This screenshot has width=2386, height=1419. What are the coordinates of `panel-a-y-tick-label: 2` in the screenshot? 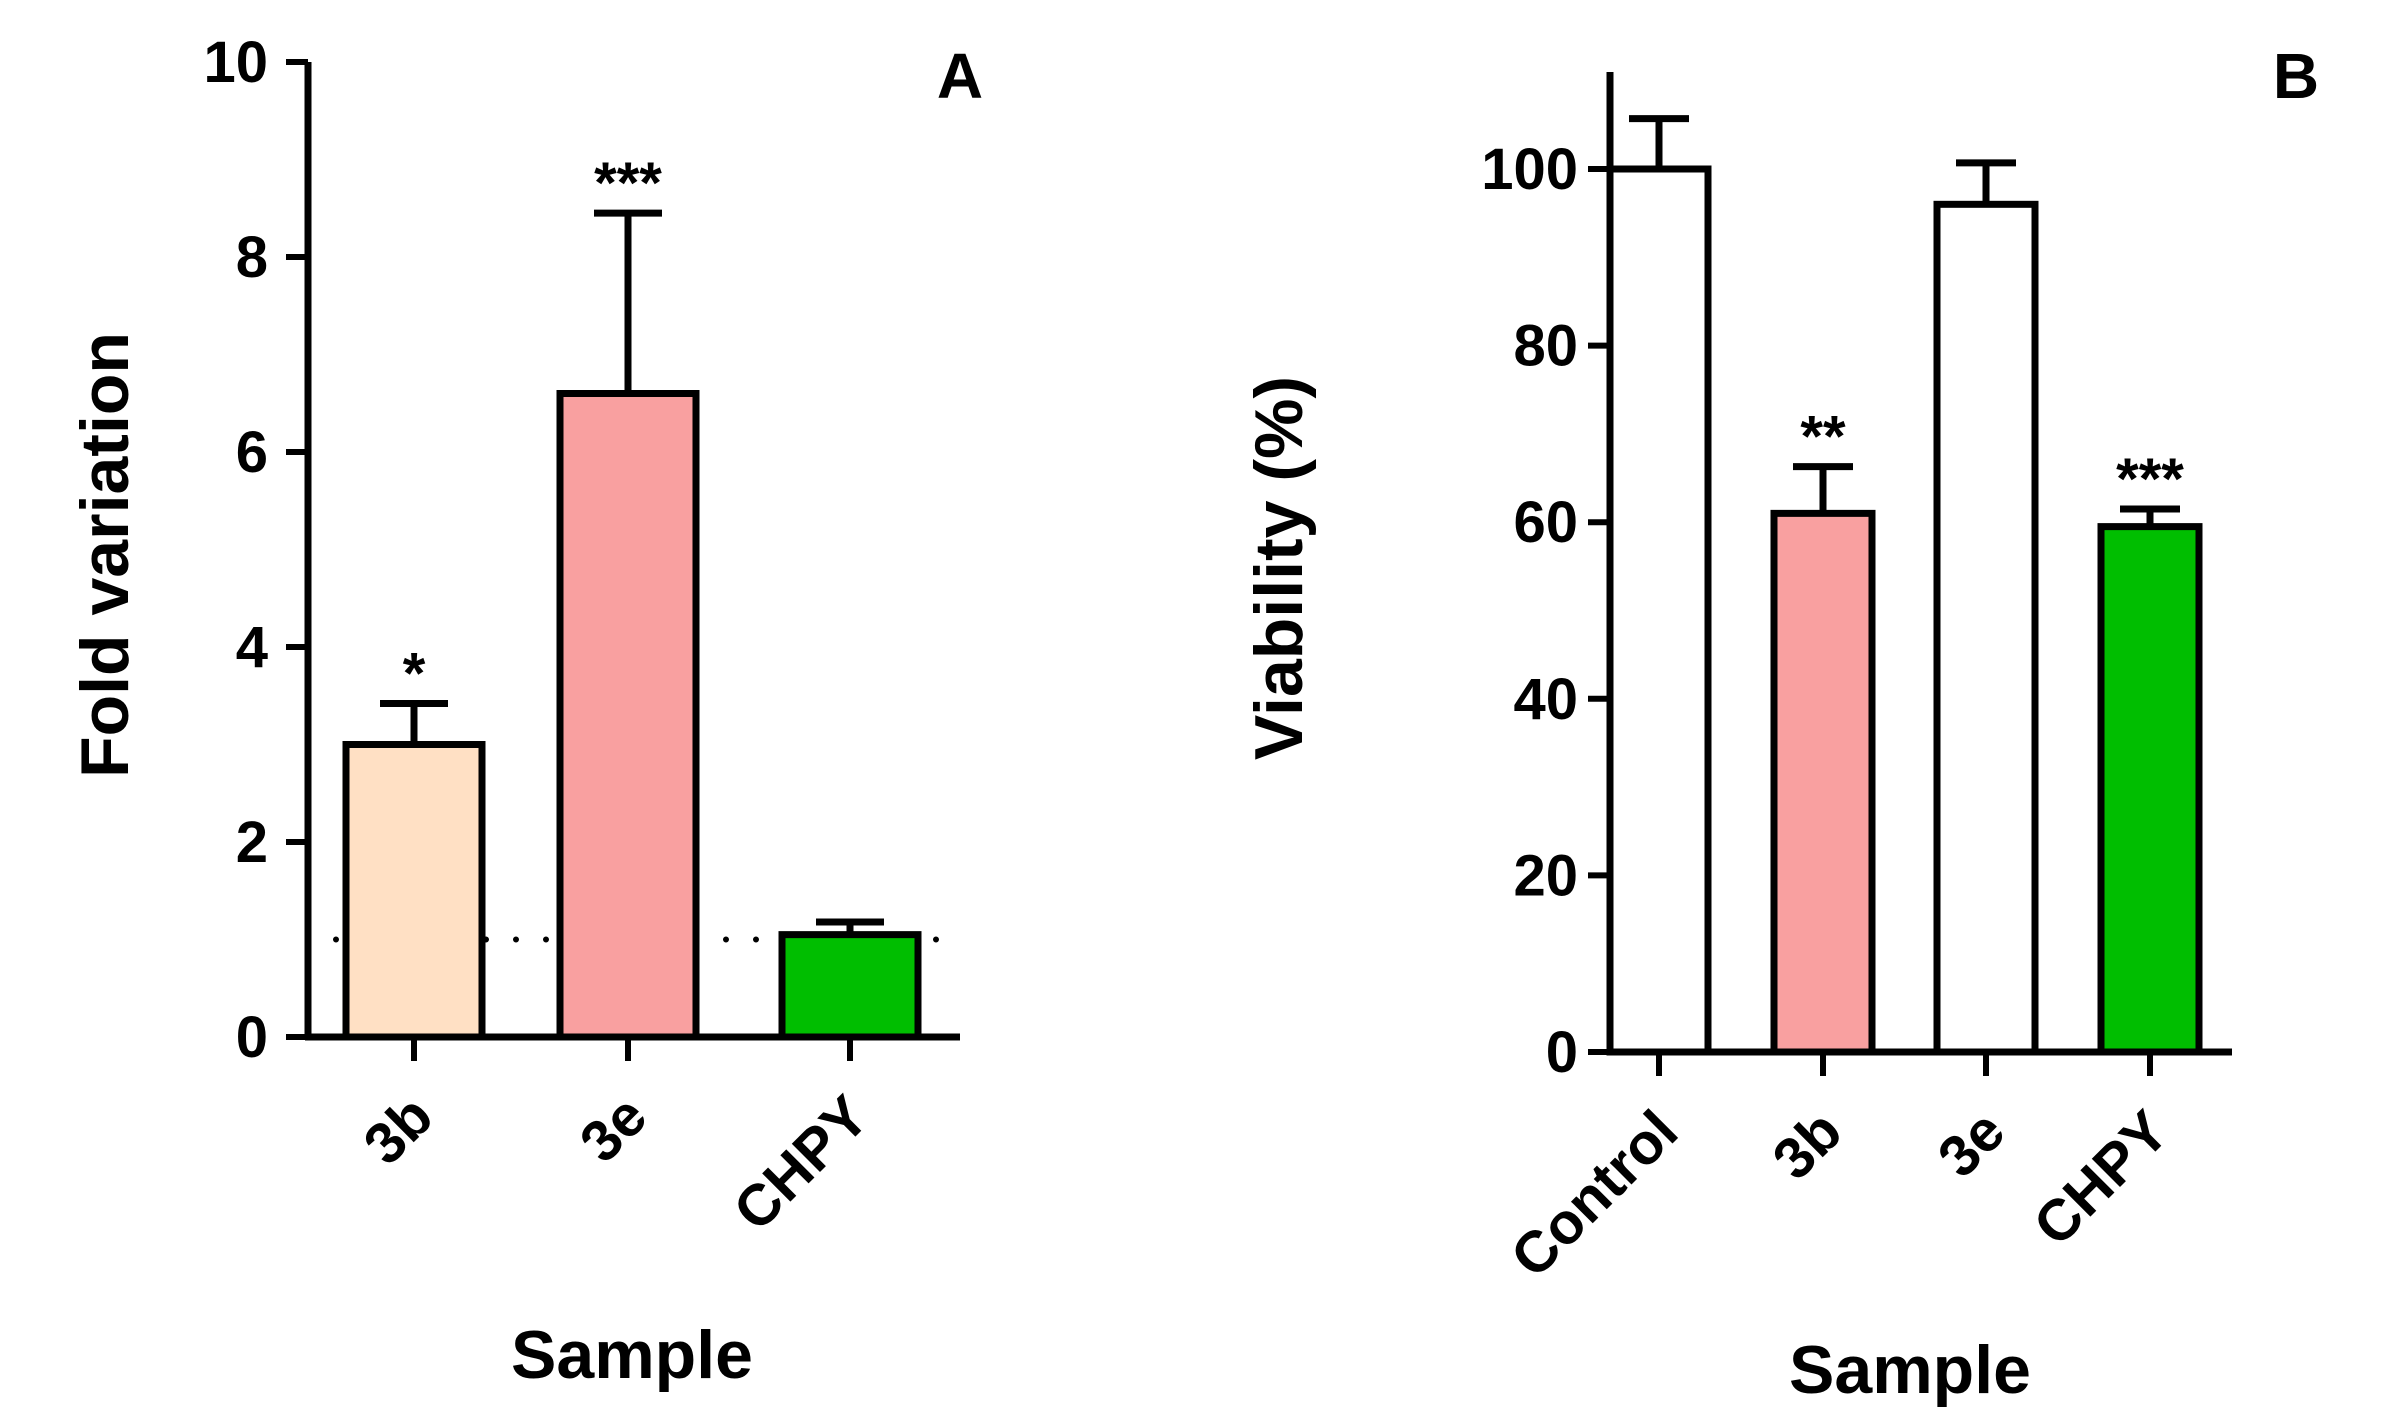 It's located at (252, 842).